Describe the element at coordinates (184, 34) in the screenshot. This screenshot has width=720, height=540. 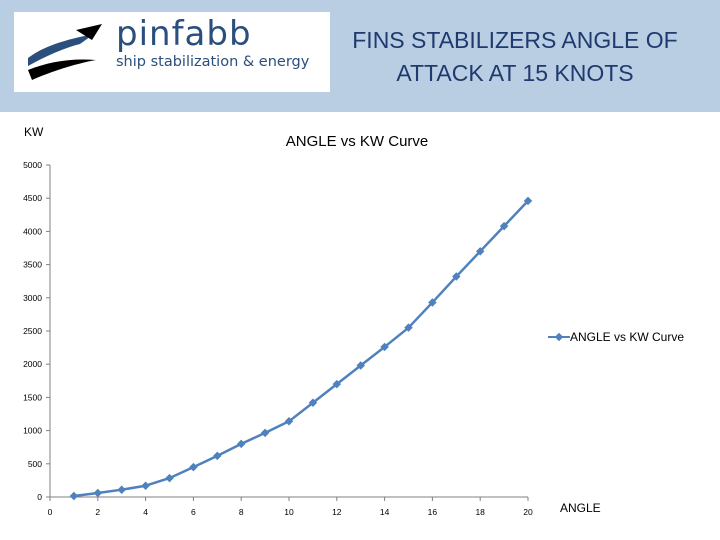
I see `logo-name: pinfabb` at that location.